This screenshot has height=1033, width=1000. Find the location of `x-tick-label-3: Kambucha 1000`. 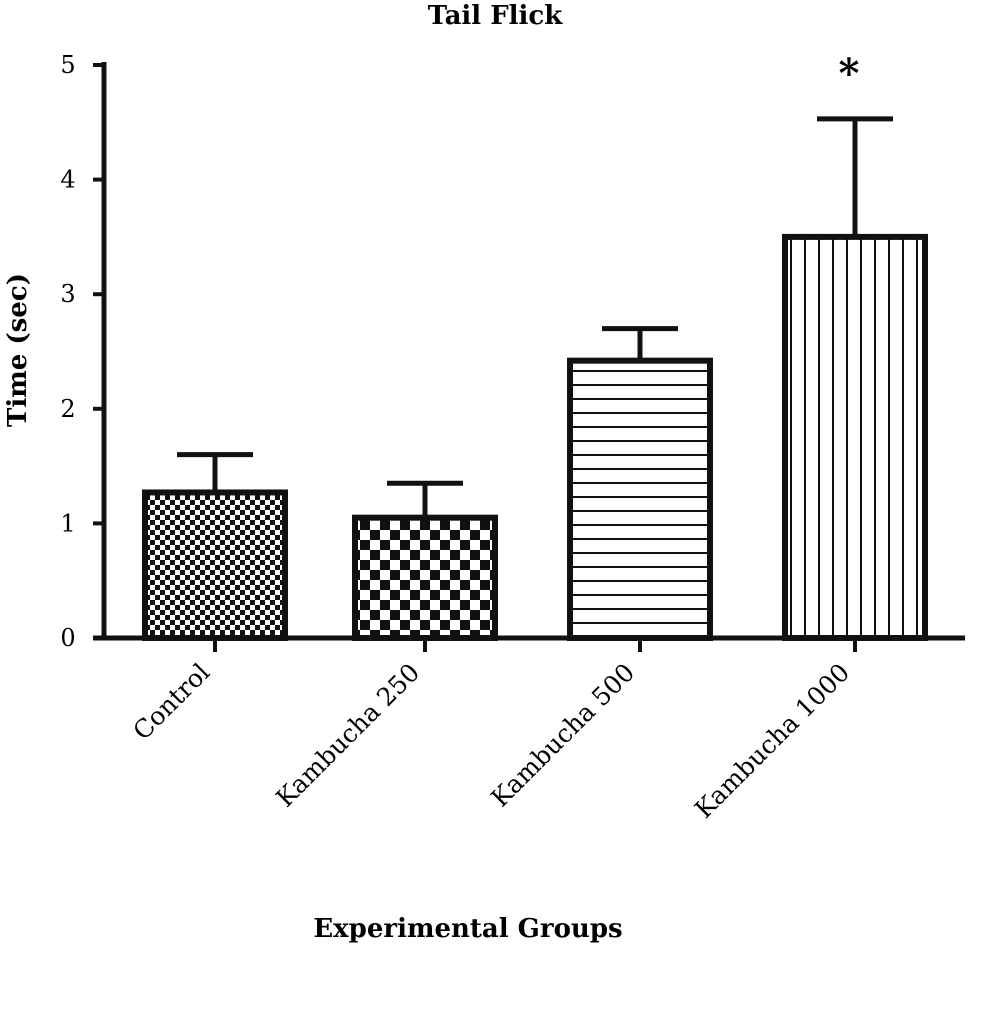

x-tick-label-3: Kambucha 1000 is located at coordinates (772, 741).